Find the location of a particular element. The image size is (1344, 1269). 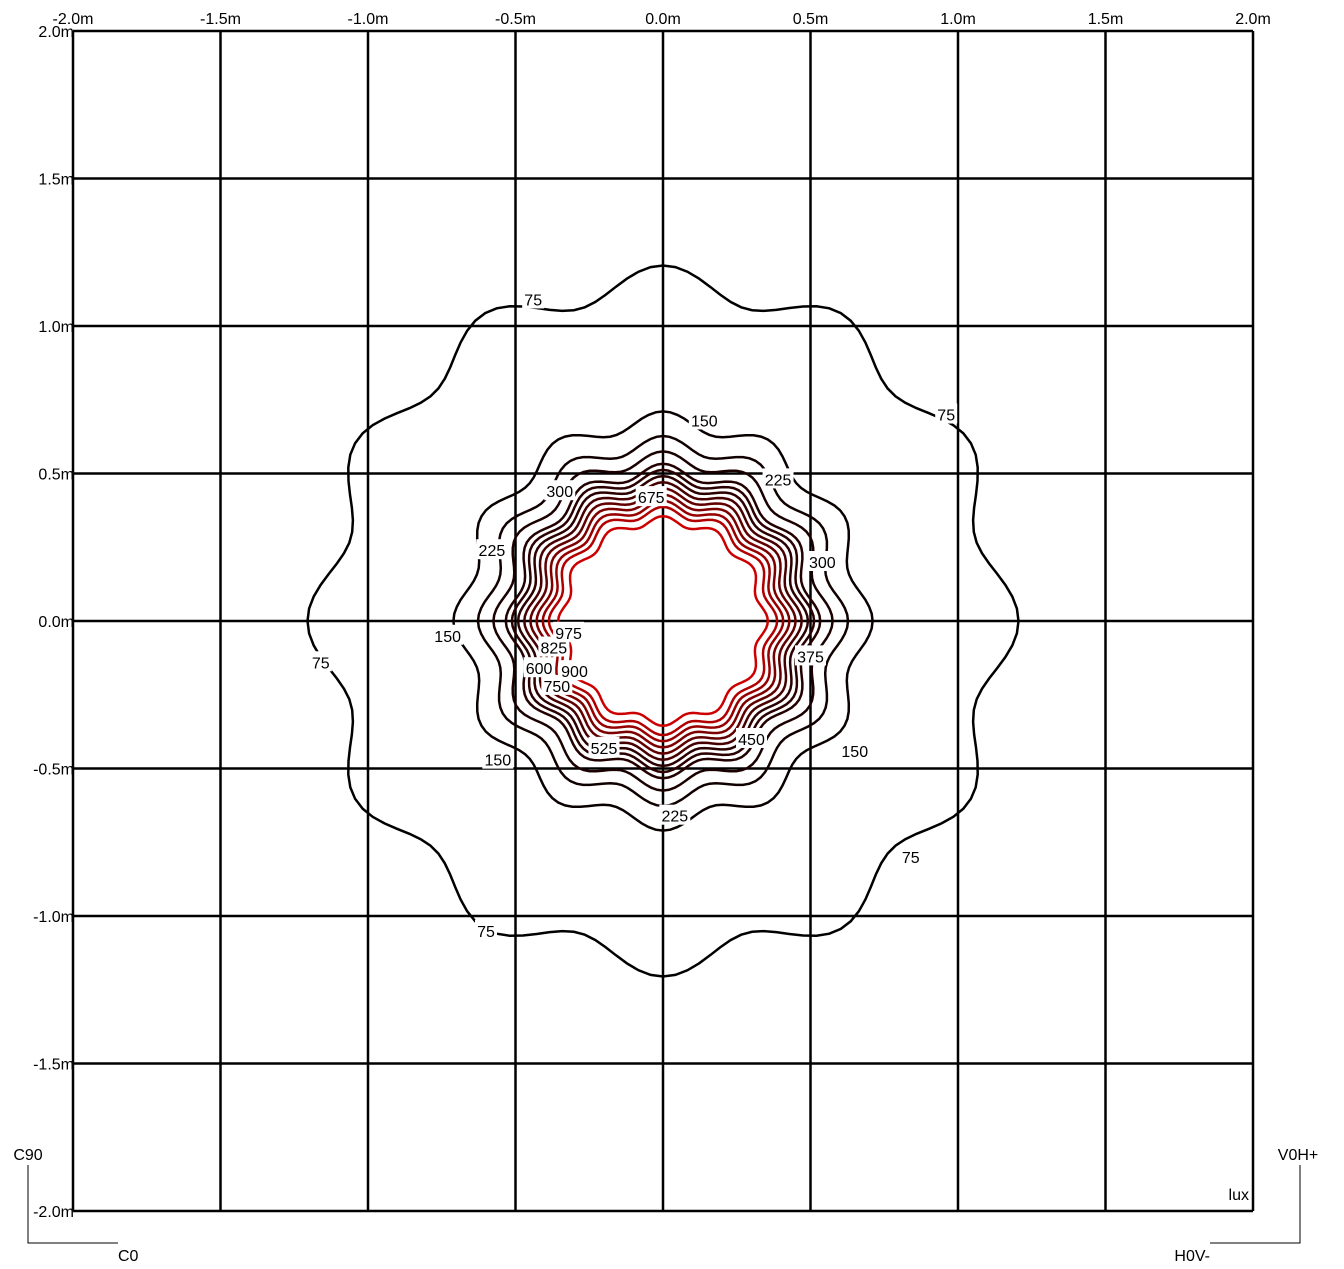

orientation-marker-right: V0H+ H0V- is located at coordinates (1246, 1206).